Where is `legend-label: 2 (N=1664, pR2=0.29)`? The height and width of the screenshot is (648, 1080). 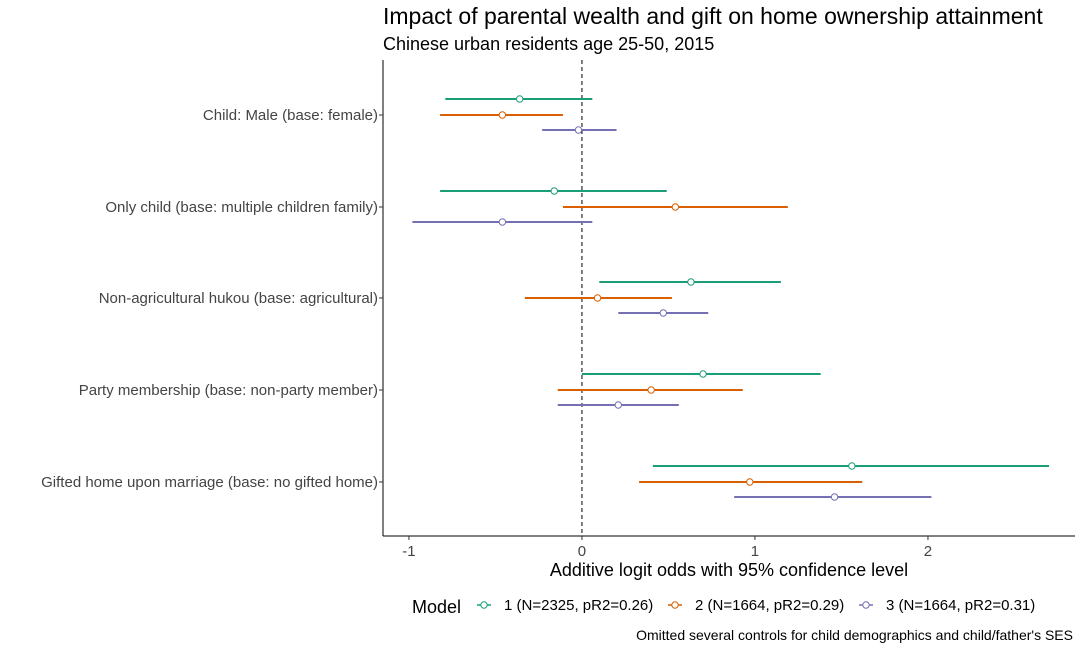 legend-label: 2 (N=1664, pR2=0.29) is located at coordinates (769, 605).